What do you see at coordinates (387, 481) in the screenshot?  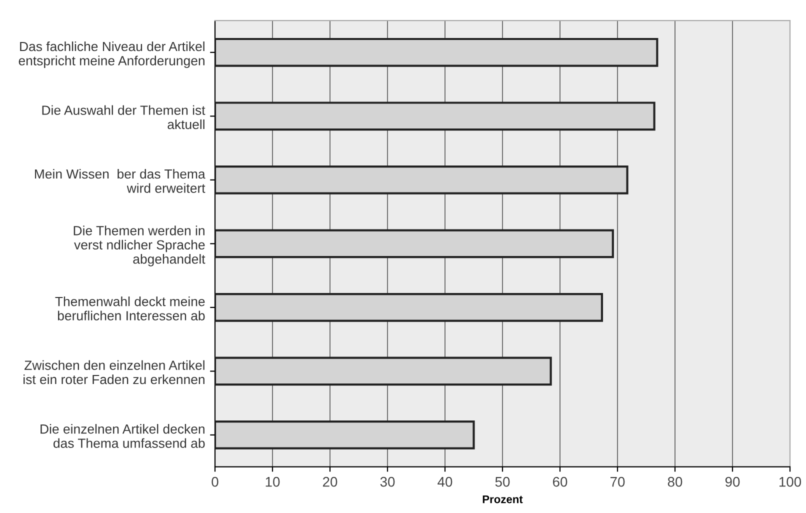 I see `x-tick-label: 30` at bounding box center [387, 481].